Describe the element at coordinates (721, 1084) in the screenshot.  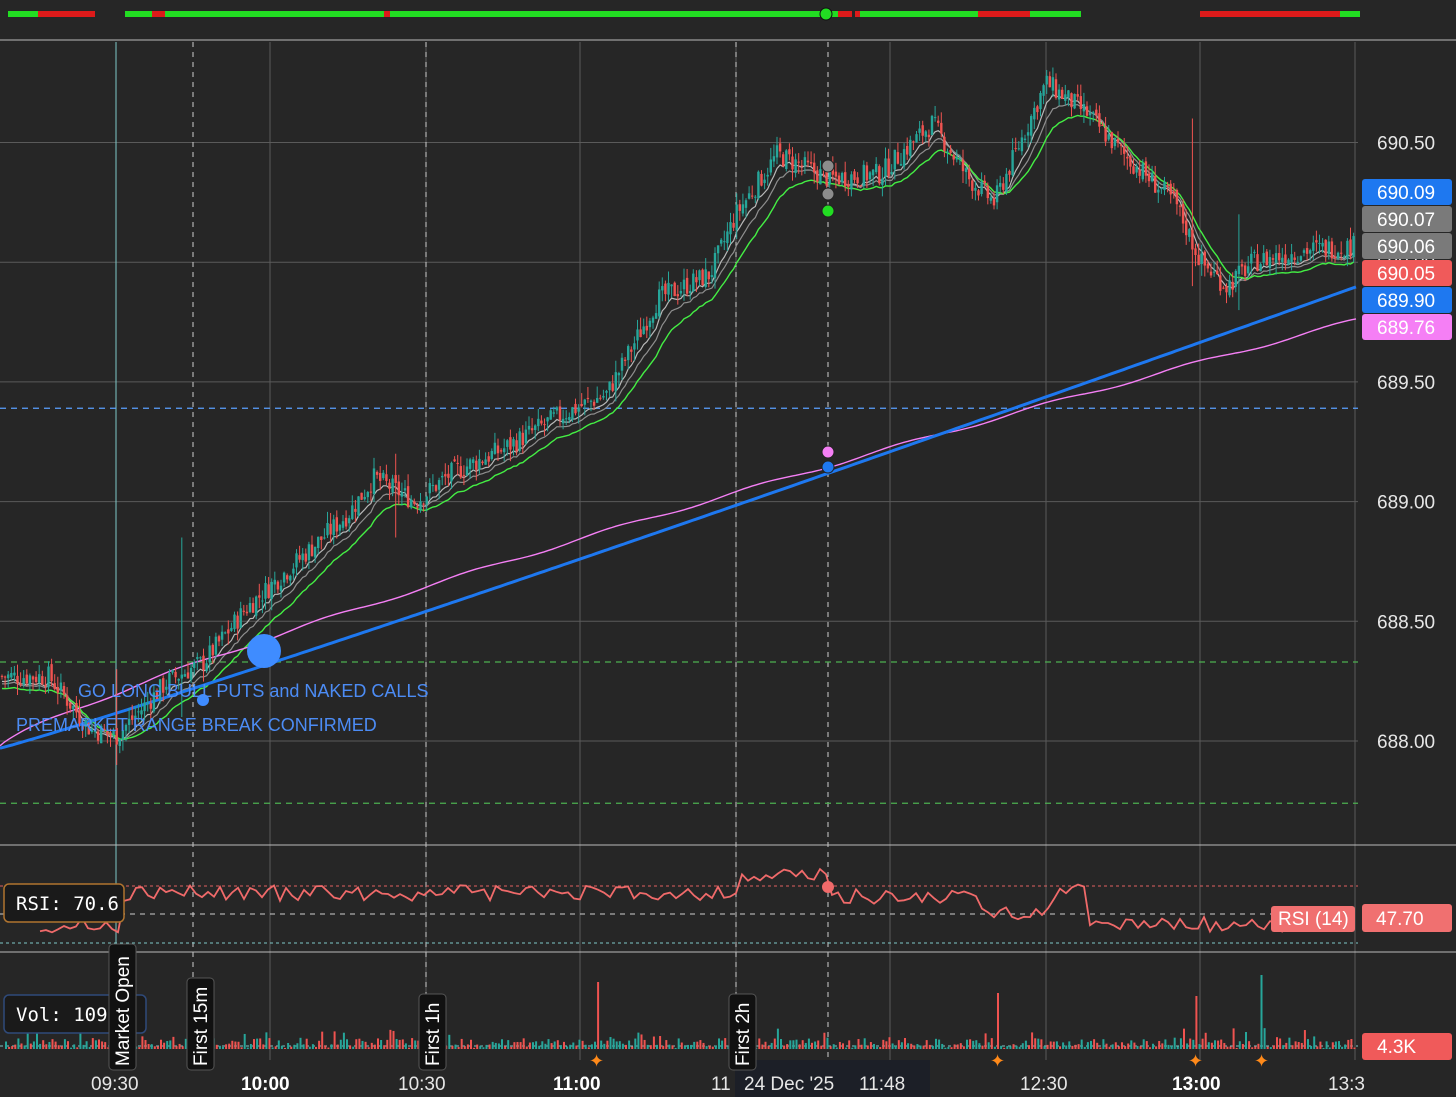
I see `time-tick-label: 11` at that location.